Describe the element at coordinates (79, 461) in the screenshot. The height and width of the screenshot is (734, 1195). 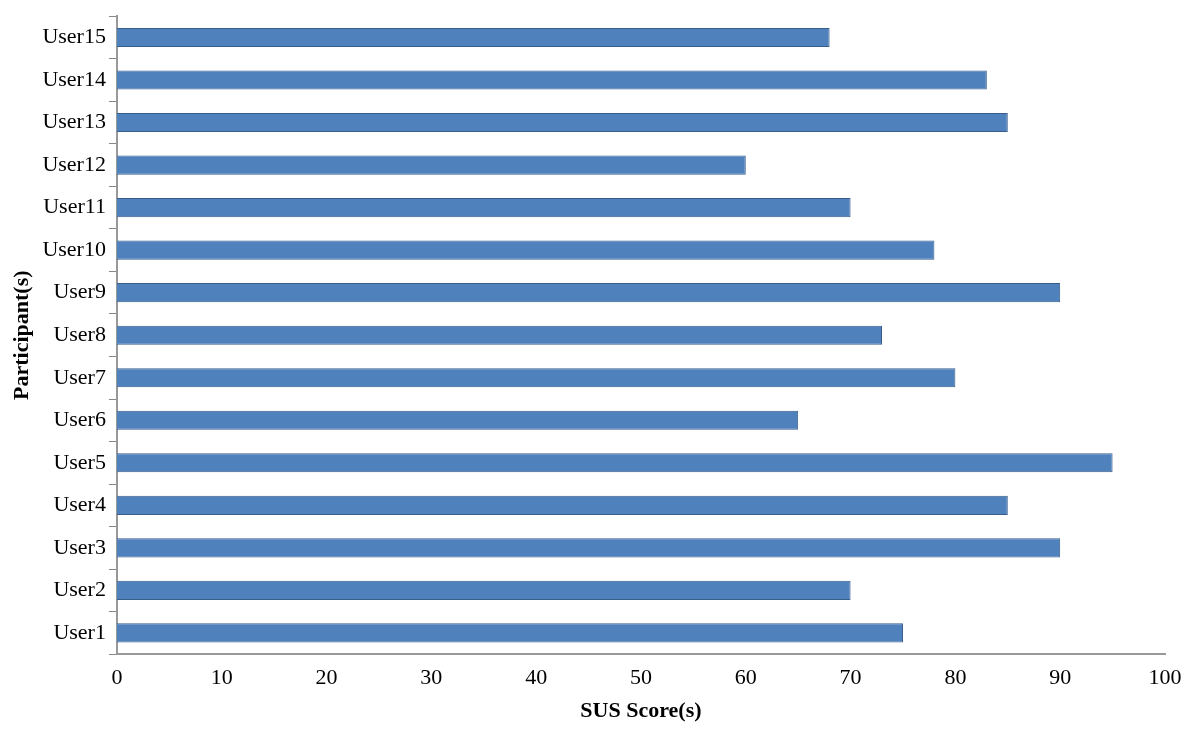
I see `y-tick-label: User5` at that location.